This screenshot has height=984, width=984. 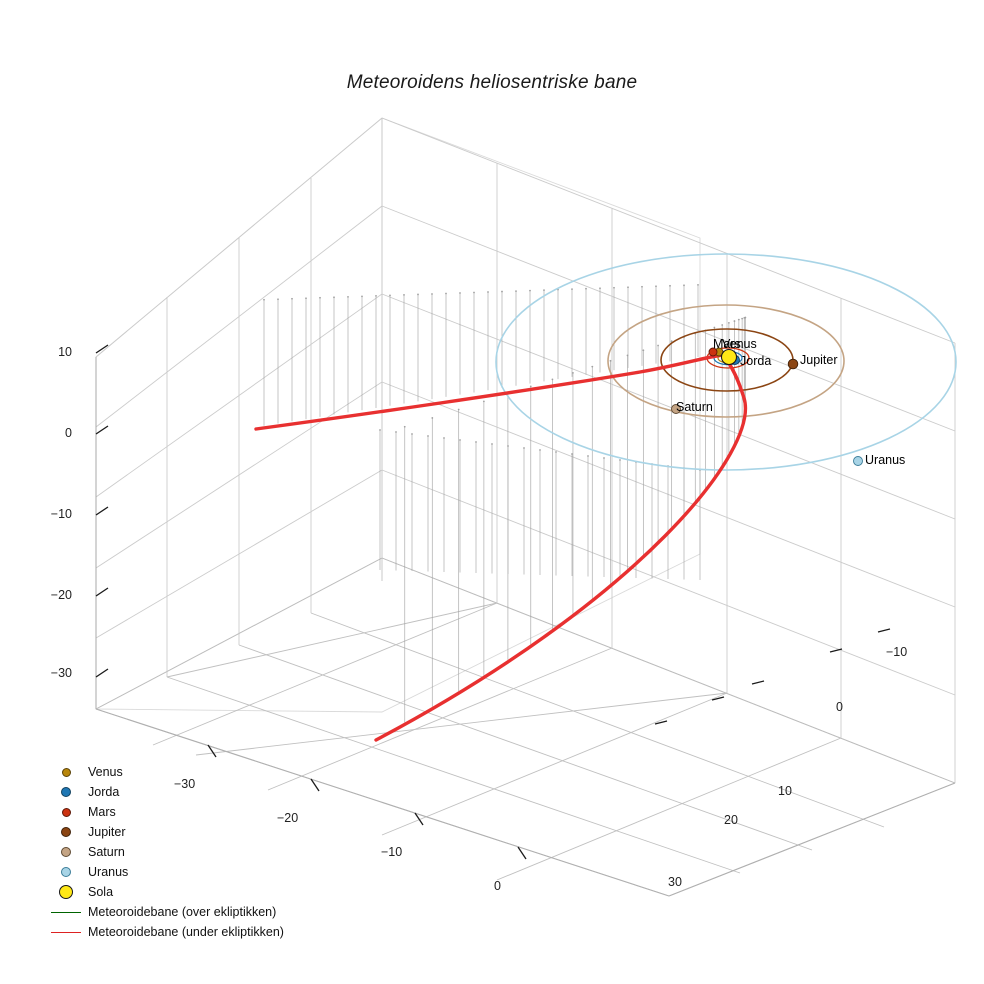 I want to click on legend-item: Mars, so click(x=206, y=812).